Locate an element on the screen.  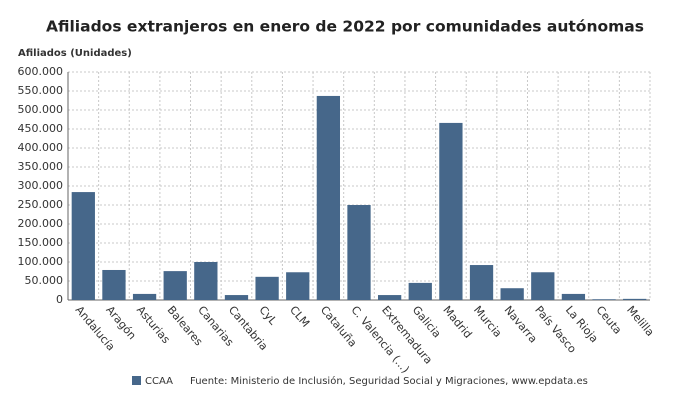
legend-swatch is located at coordinates (136, 380).